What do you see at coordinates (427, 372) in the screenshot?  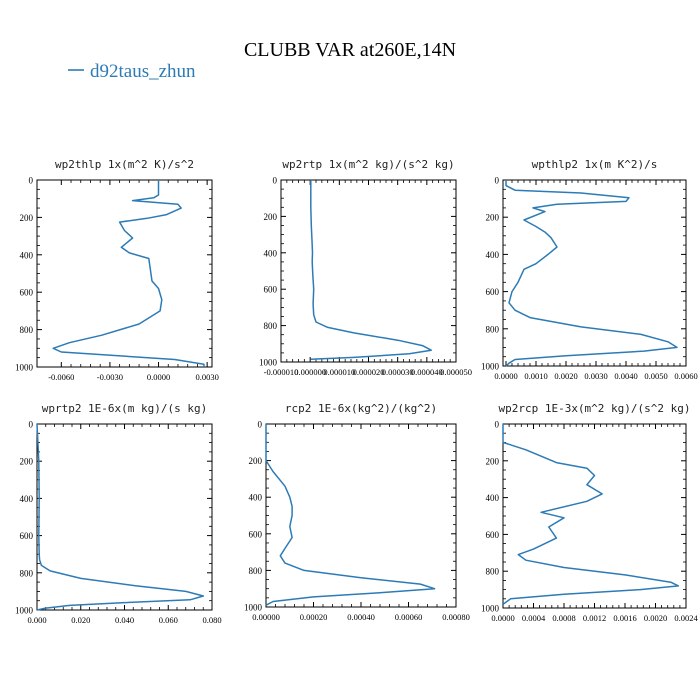 I see `x-tick-label: 0.000040` at bounding box center [427, 372].